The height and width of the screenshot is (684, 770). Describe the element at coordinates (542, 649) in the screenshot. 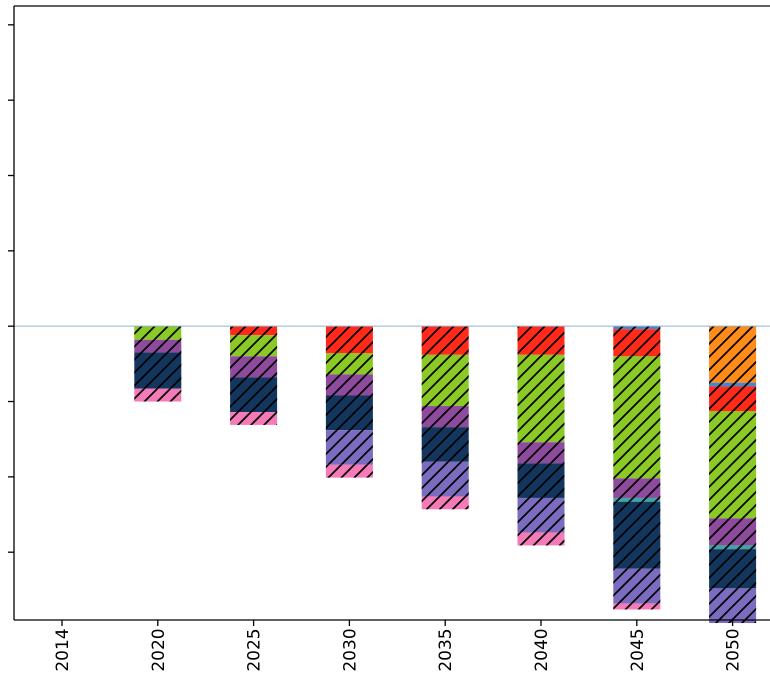

I see `x-tick-label: 2040` at that location.